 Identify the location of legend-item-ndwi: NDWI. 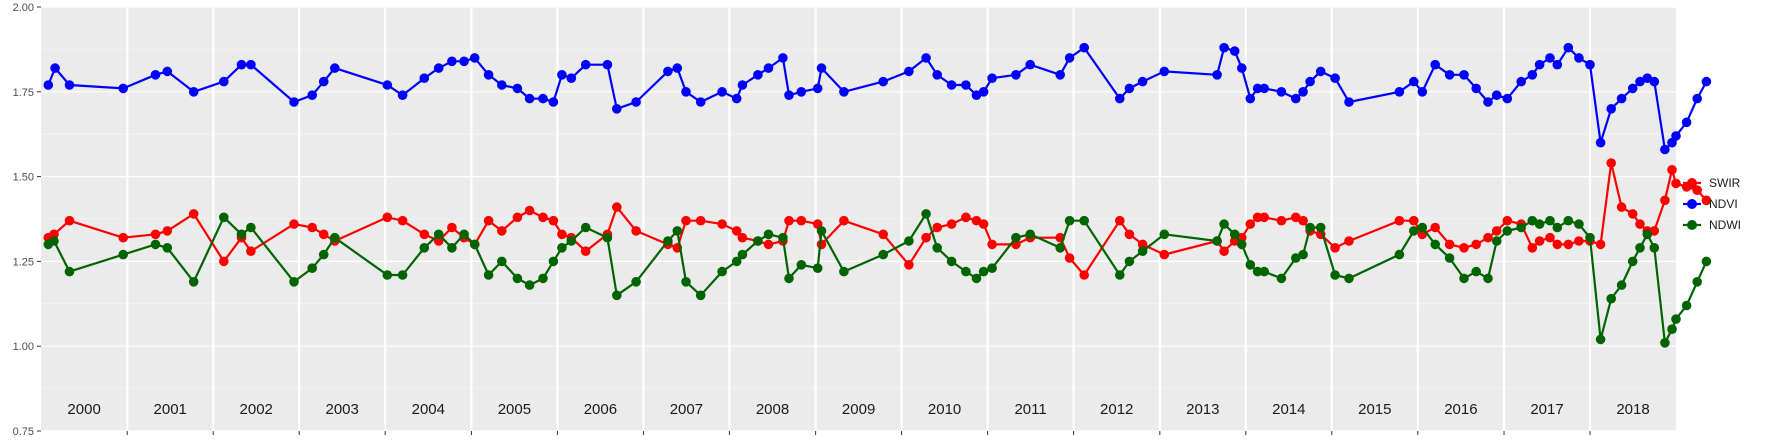
(1712, 225).